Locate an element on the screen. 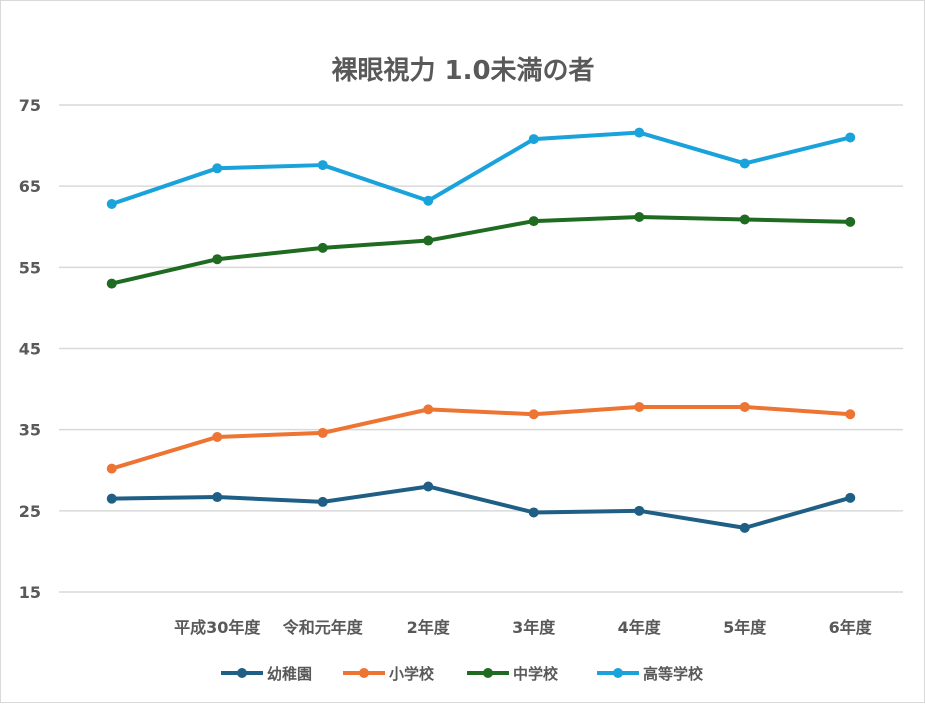 The width and height of the screenshot is (925, 704). y-tick-label: 75 is located at coordinates (30, 105).